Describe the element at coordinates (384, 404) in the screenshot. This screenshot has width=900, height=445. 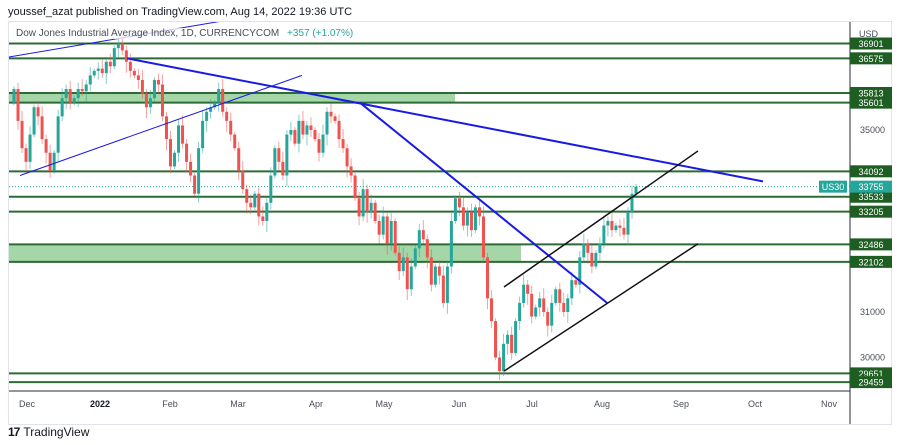
I see `time-tick: May` at that location.